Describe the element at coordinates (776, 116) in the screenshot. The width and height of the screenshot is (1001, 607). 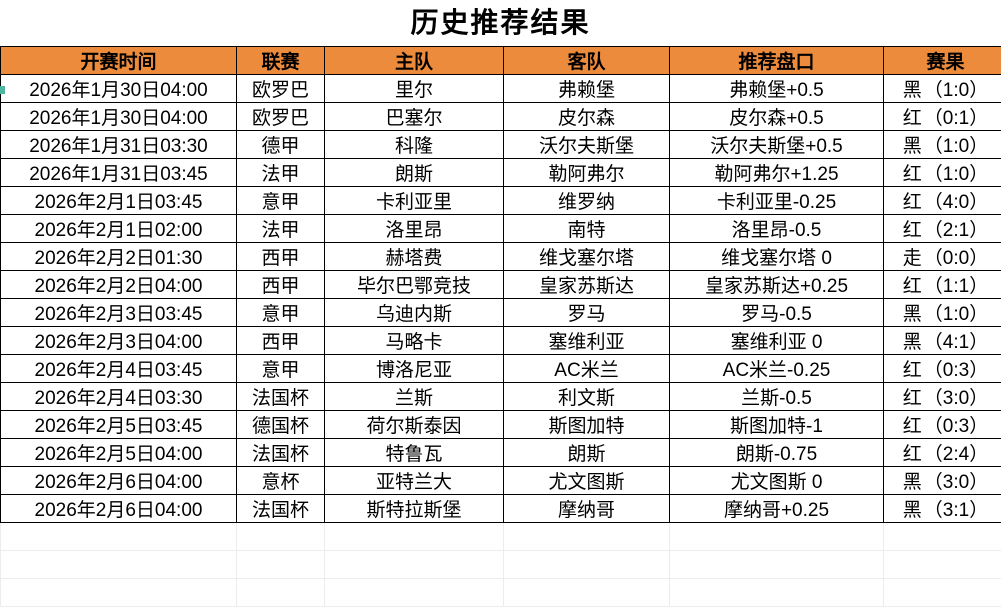
I see `cell-pick: 皮尔森+0.5` at that location.